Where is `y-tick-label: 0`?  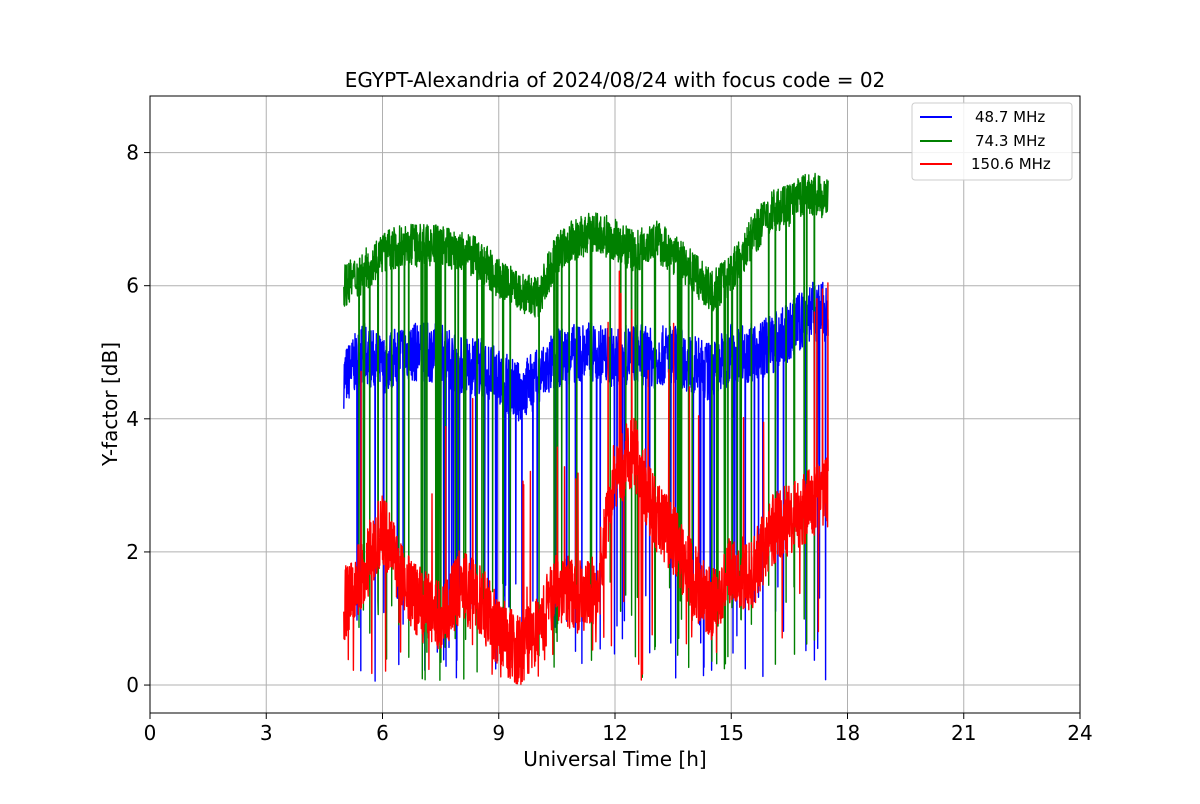
y-tick-label: 0 is located at coordinates (132, 685).